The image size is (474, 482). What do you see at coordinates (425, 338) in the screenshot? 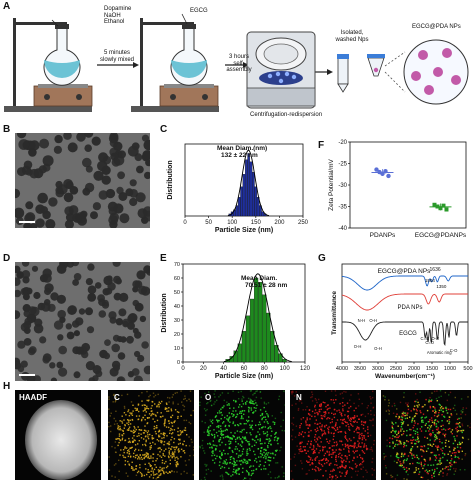
I see `functional-group-label: C=C` at bounding box center [425, 338].